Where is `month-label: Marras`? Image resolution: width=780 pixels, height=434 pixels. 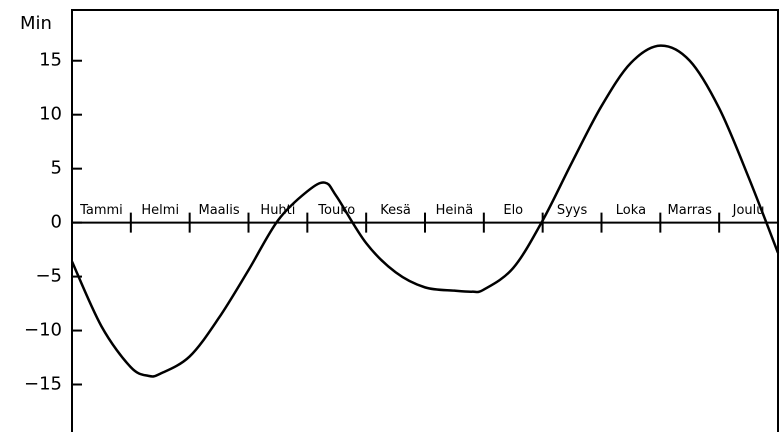
month-label: Marras is located at coordinates (690, 210).